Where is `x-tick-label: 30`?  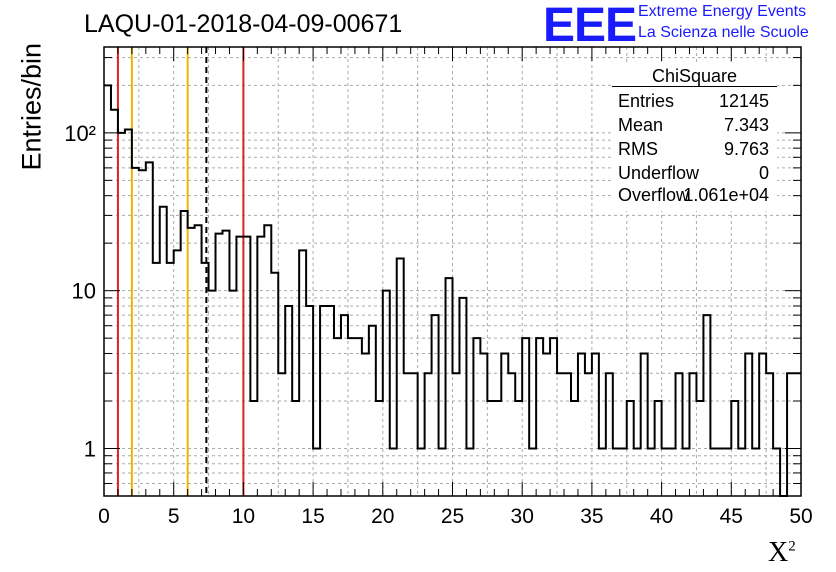
x-tick-label: 30 is located at coordinates (522, 516).